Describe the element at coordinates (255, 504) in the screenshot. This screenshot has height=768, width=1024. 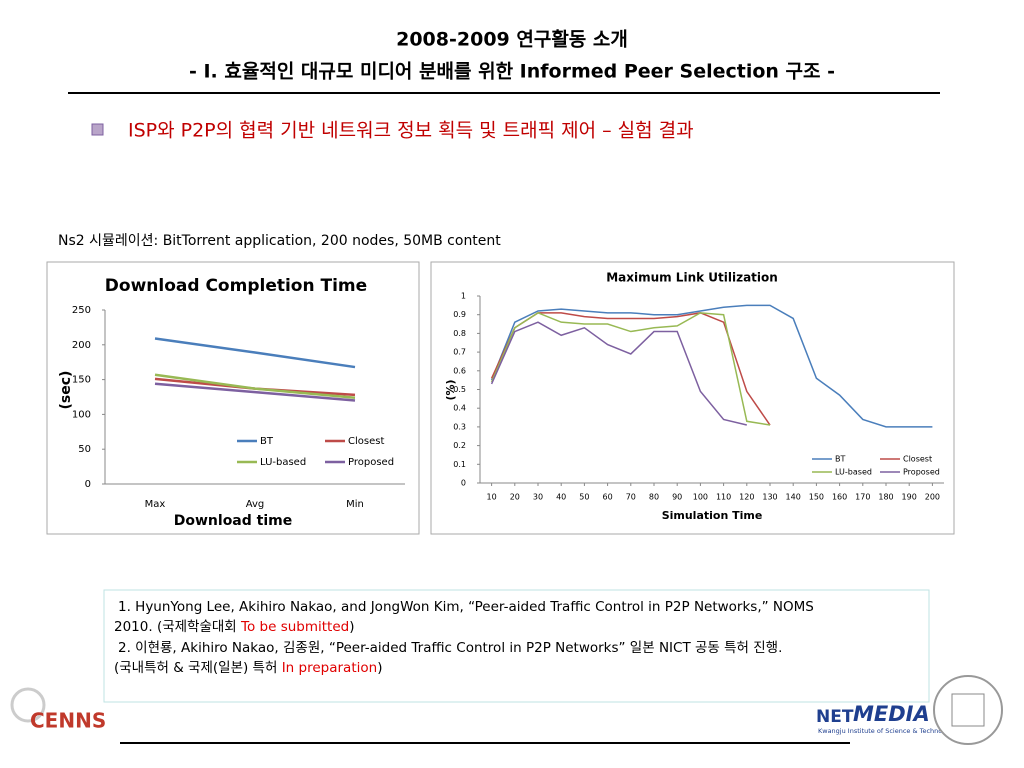
I see `x-tick-label: Avg` at that location.